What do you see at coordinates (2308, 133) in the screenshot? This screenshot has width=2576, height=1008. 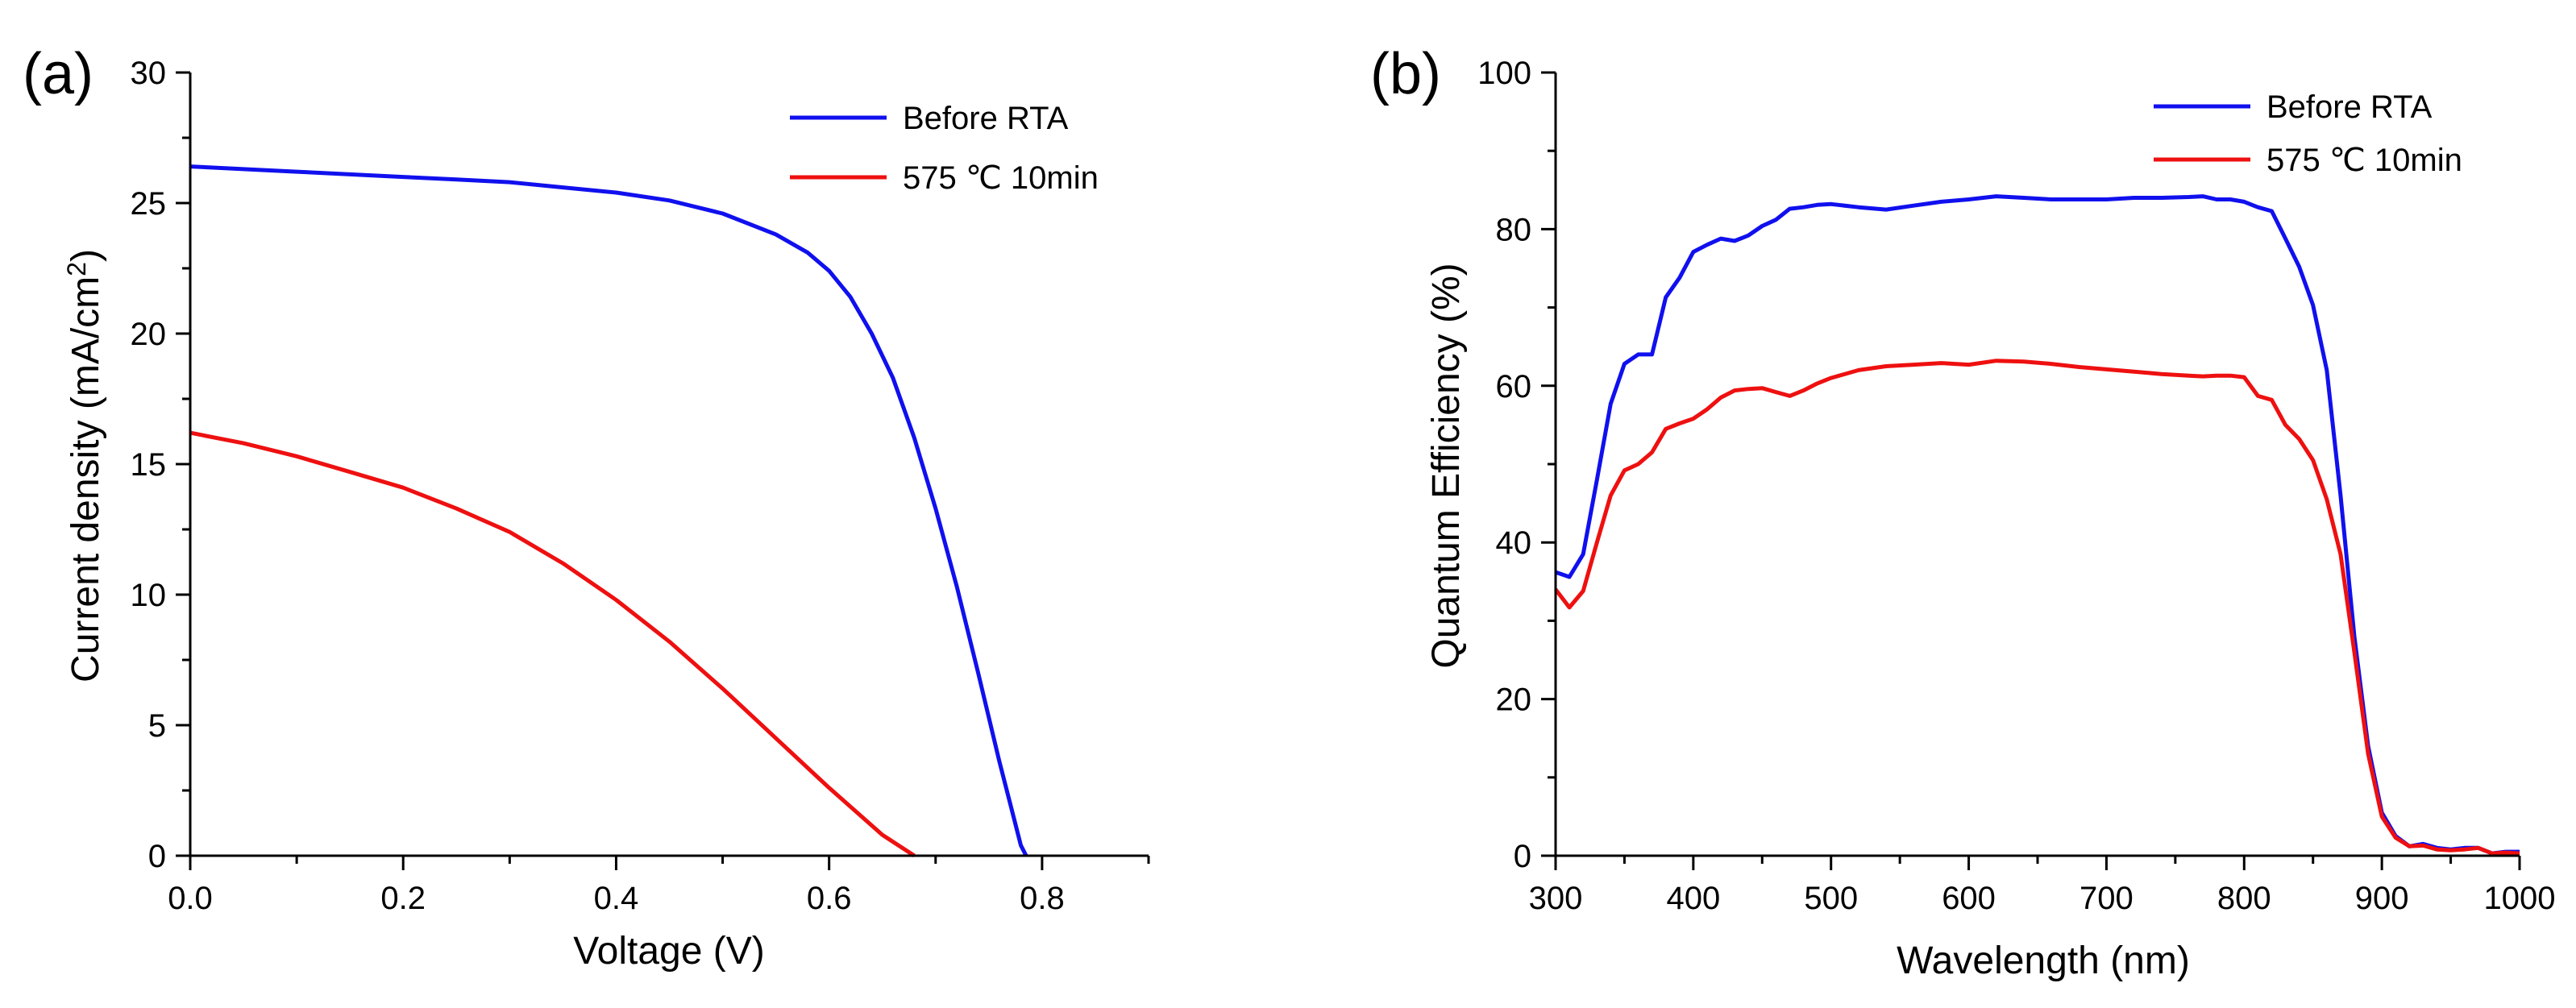 I see `panel-b-legend: Before RTA 575 ℃ 10min` at bounding box center [2308, 133].